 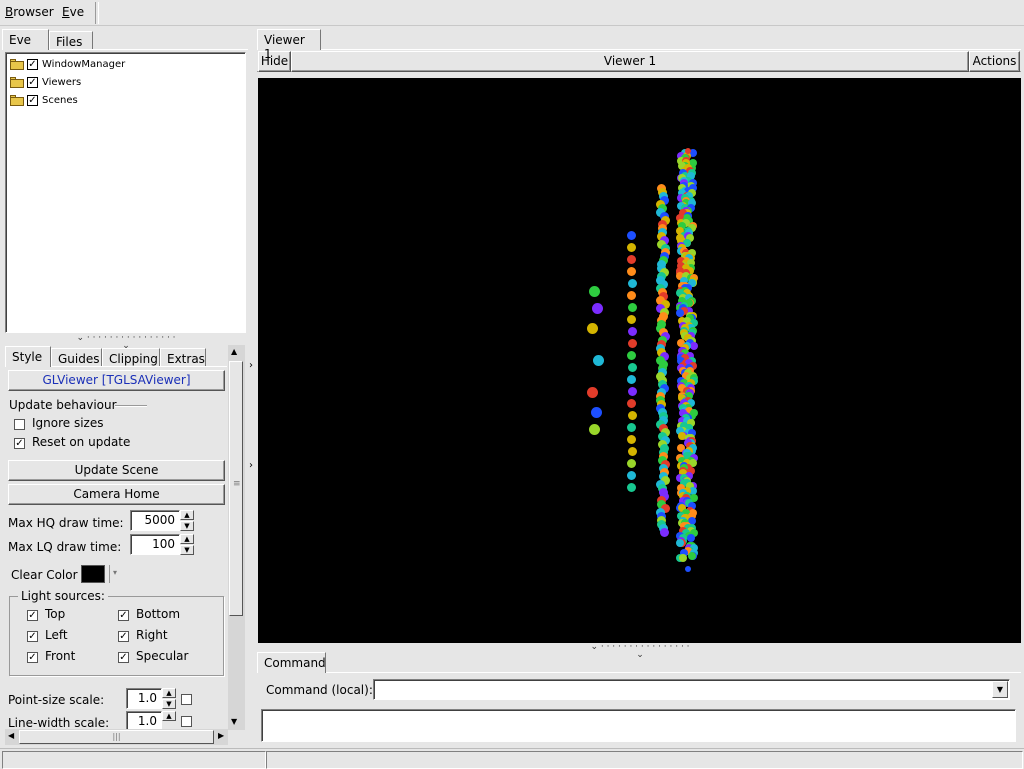 I want to click on max-lq-spinner: ▲ ▼, so click(x=187, y=544).